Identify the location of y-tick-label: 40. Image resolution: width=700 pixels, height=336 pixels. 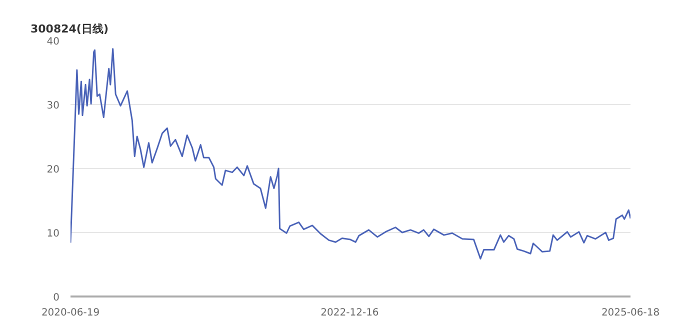
(53, 42).